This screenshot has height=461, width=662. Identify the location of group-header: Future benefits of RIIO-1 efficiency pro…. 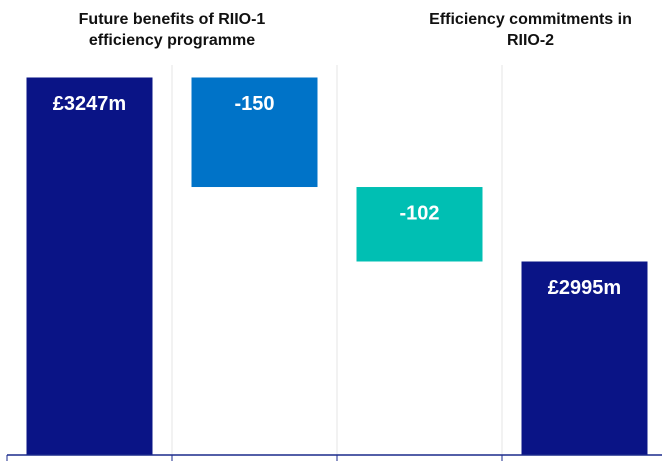
(172, 30).